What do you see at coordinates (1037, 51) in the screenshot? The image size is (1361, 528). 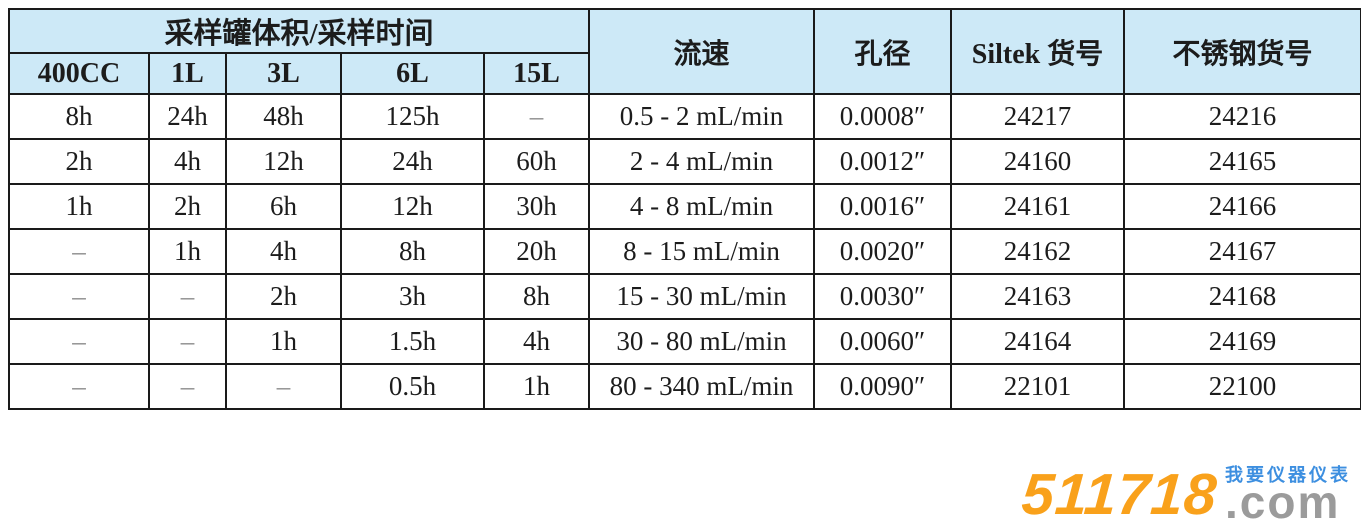 I see `header-siltek-part-number: Siltek 货号` at bounding box center [1037, 51].